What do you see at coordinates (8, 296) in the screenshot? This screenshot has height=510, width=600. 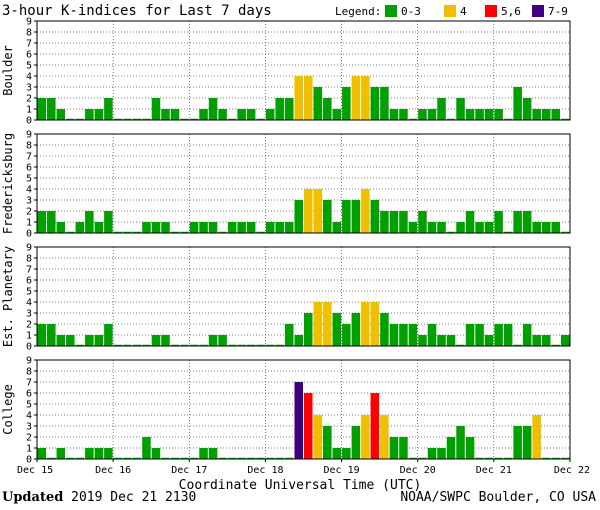 I see `panel-label: Est. Planetary` at bounding box center [8, 296].